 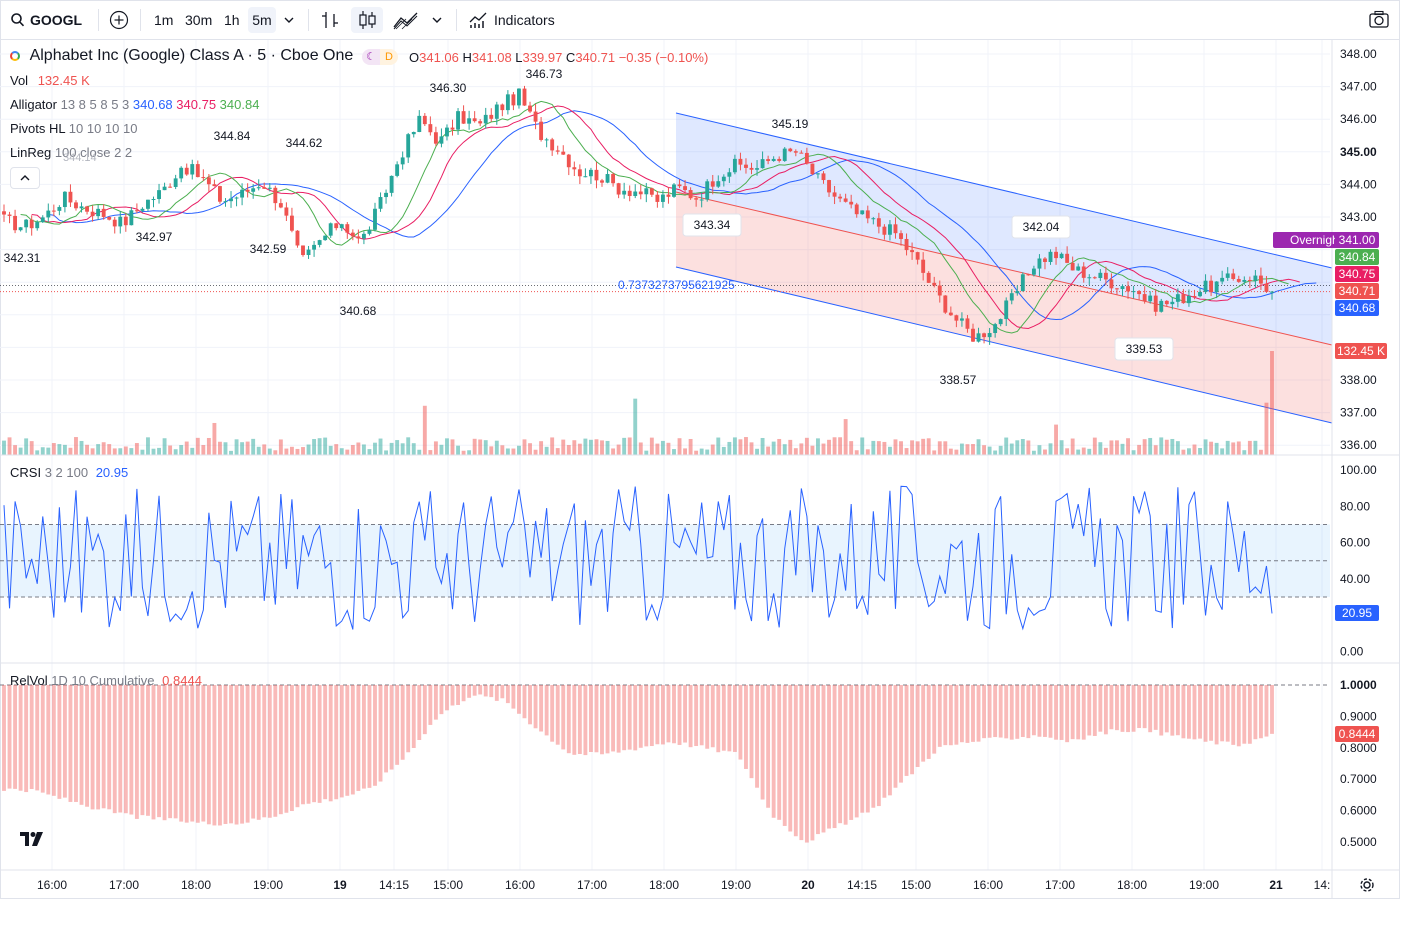 What do you see at coordinates (595, 57) in the screenshot?
I see `close-value: 340.71` at bounding box center [595, 57].